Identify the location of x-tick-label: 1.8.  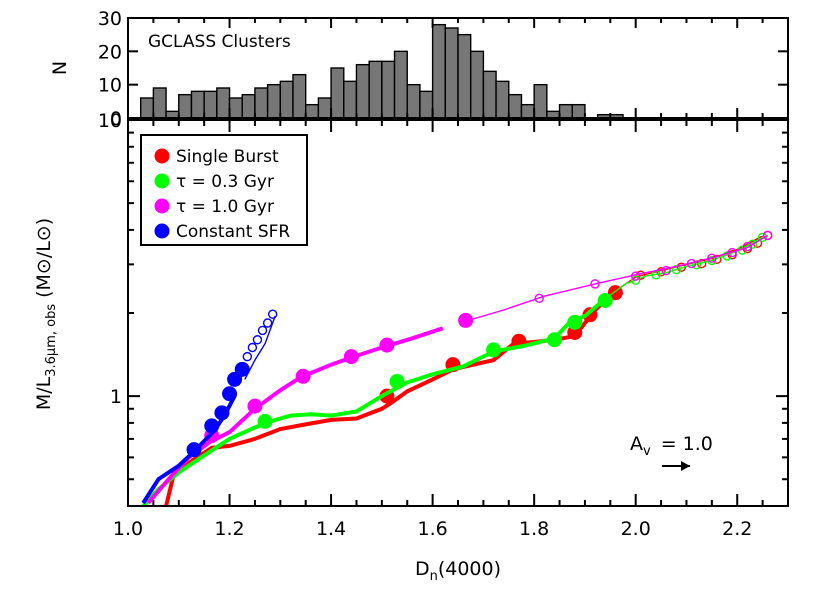
(534, 529).